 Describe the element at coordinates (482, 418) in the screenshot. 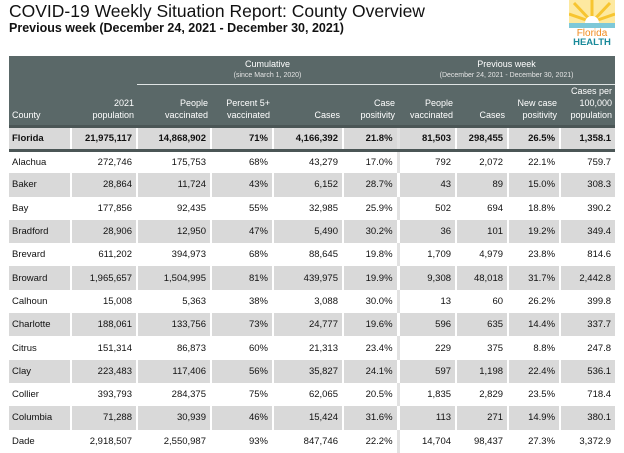

I see `cell-week-cases: 271` at that location.